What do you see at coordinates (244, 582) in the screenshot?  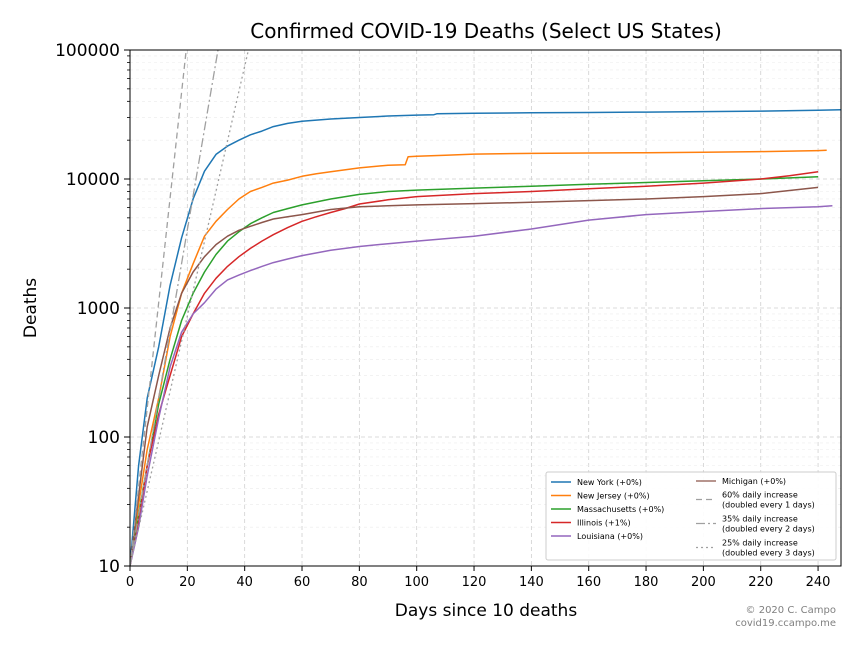 I see `x-tick-label: 40` at bounding box center [244, 582].